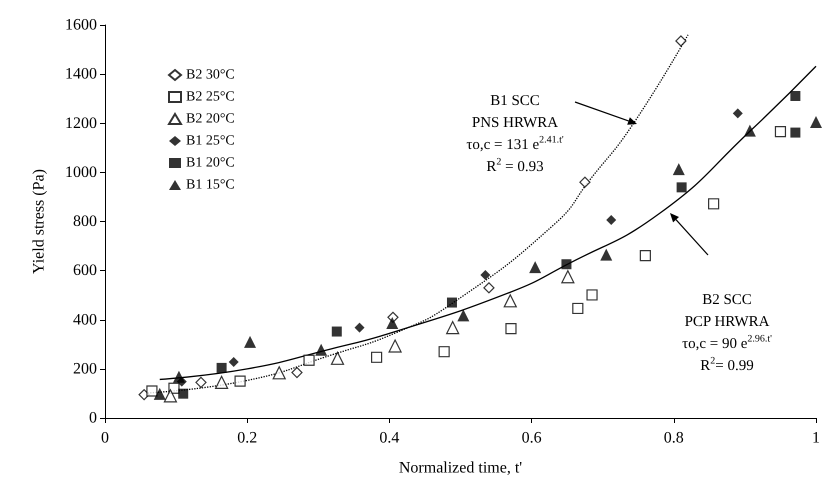  What do you see at coordinates (210, 141) in the screenshot?
I see `legend-label: B1 25°C` at bounding box center [210, 141].